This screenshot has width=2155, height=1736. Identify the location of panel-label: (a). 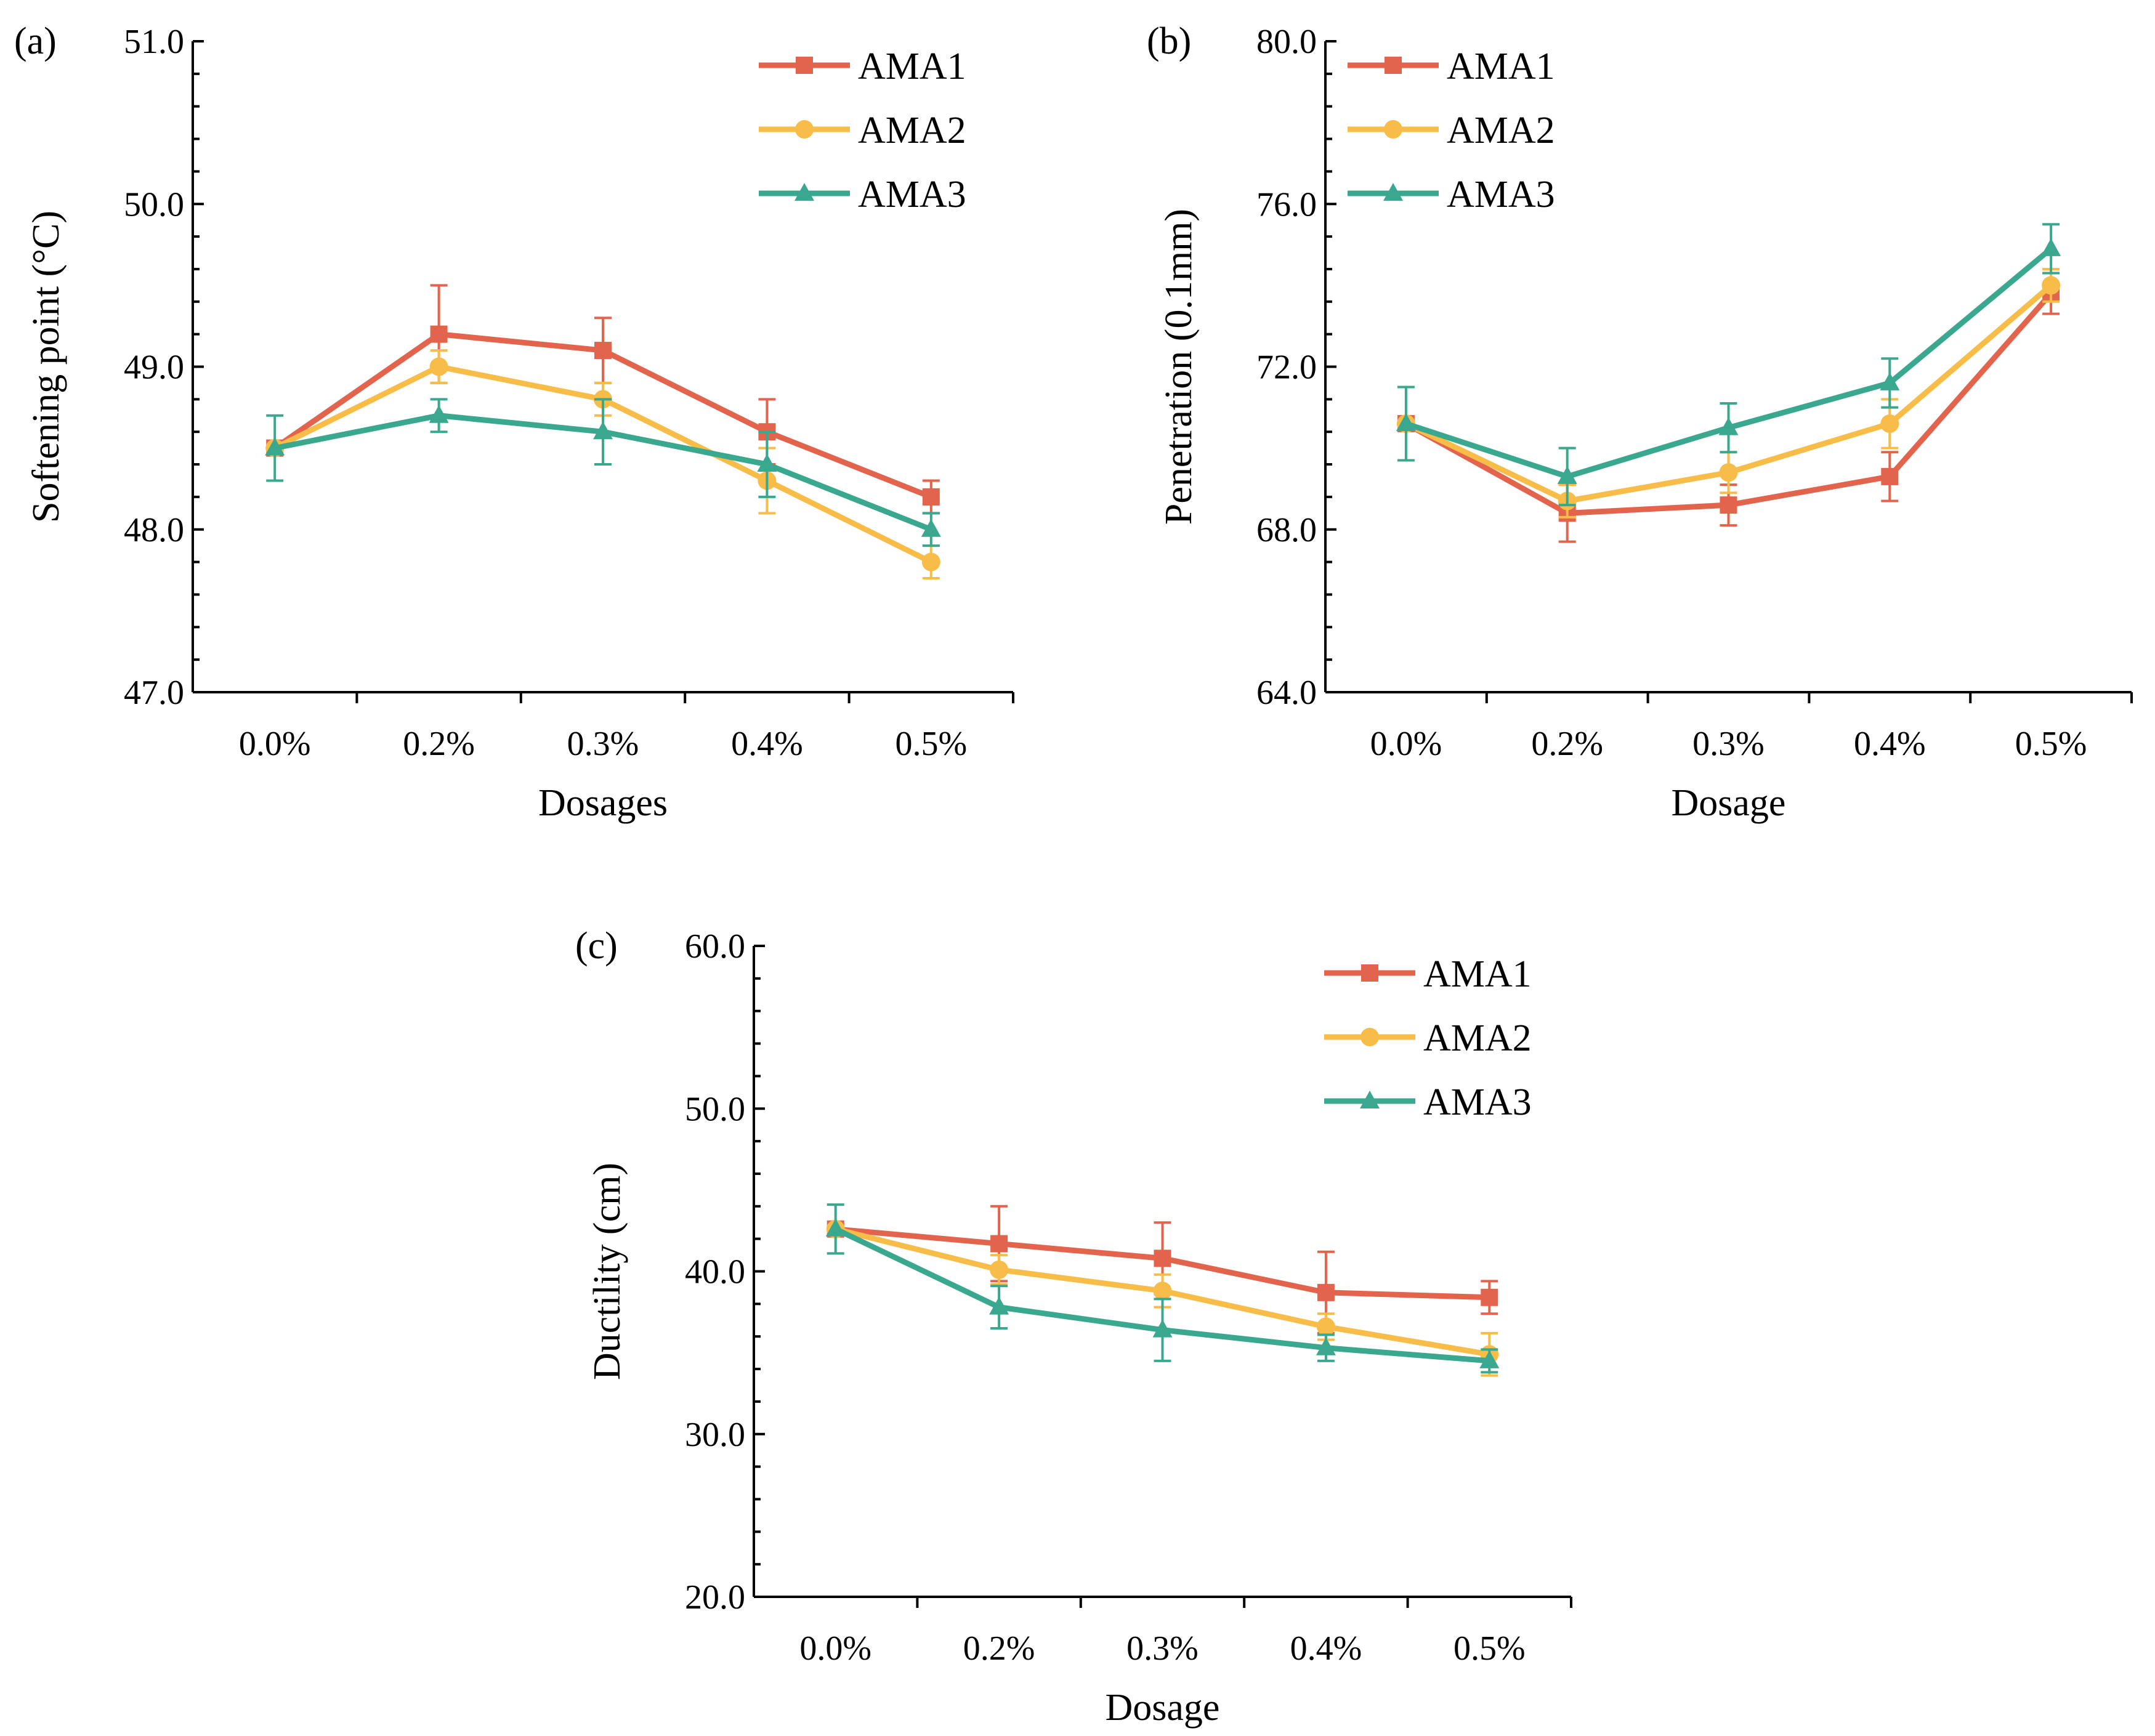
(35, 41).